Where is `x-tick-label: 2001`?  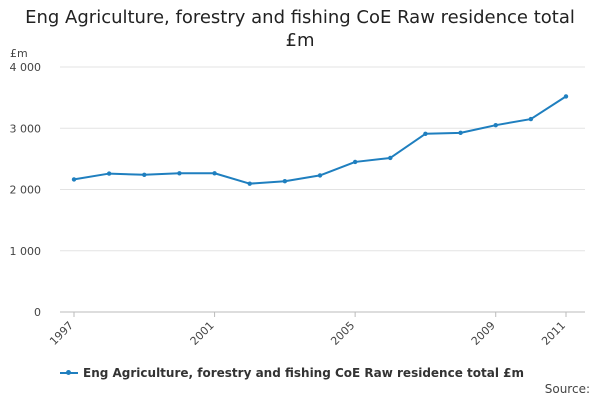 x-tick-label: 2001 is located at coordinates (202, 333).